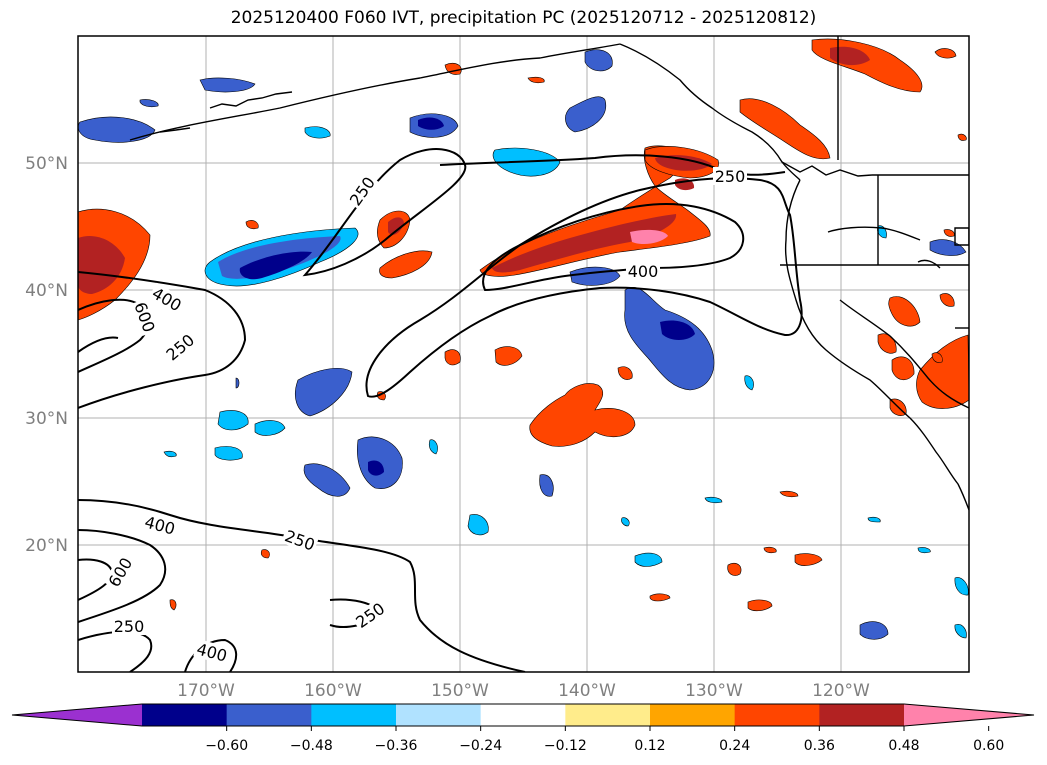 This screenshot has width=1047, height=765. I want to click on colorbar-outline, so click(523, 715).